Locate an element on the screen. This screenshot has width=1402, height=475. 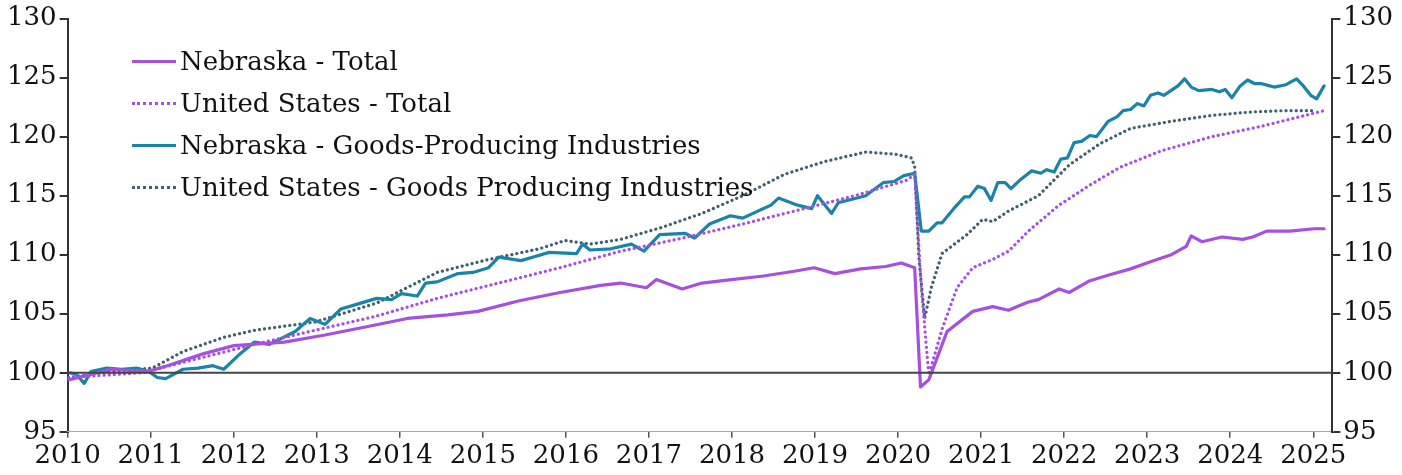
legend-label: Nebraska - Goods-Producing Industries is located at coordinates (440, 145).